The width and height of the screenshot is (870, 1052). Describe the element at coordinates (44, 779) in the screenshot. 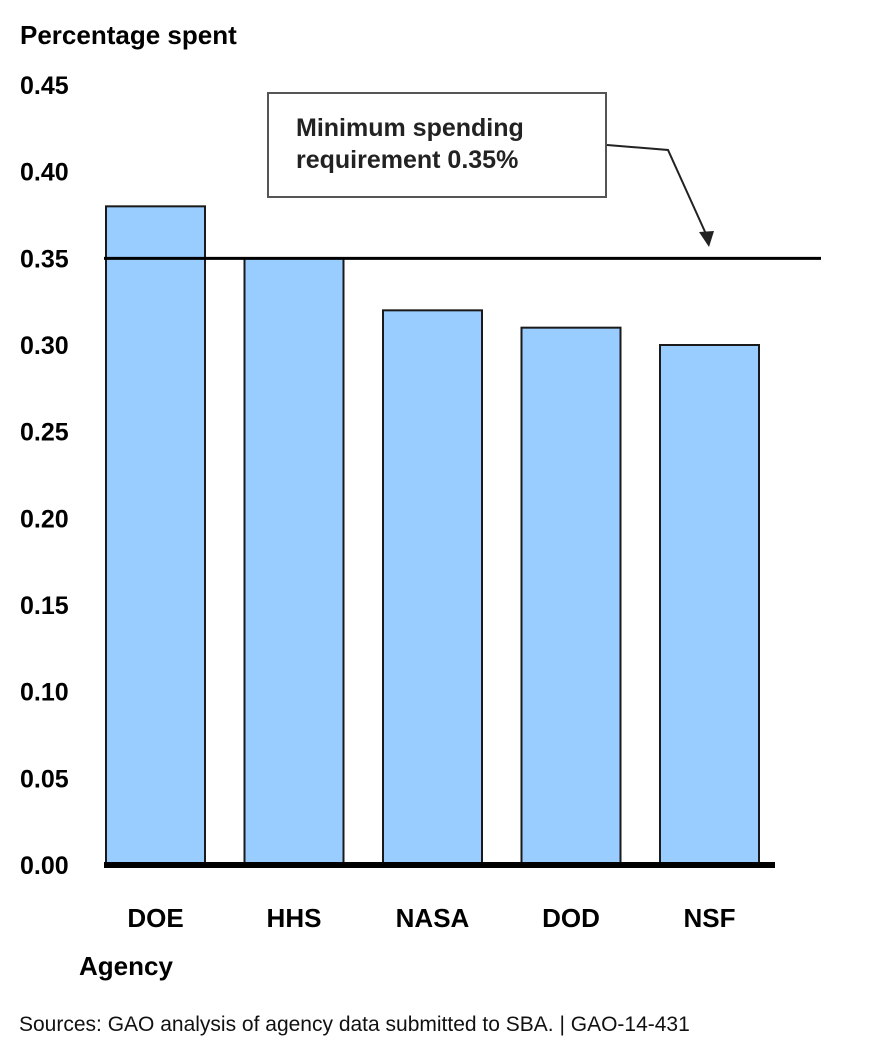

I see `y-tick-label: 0.05` at that location.